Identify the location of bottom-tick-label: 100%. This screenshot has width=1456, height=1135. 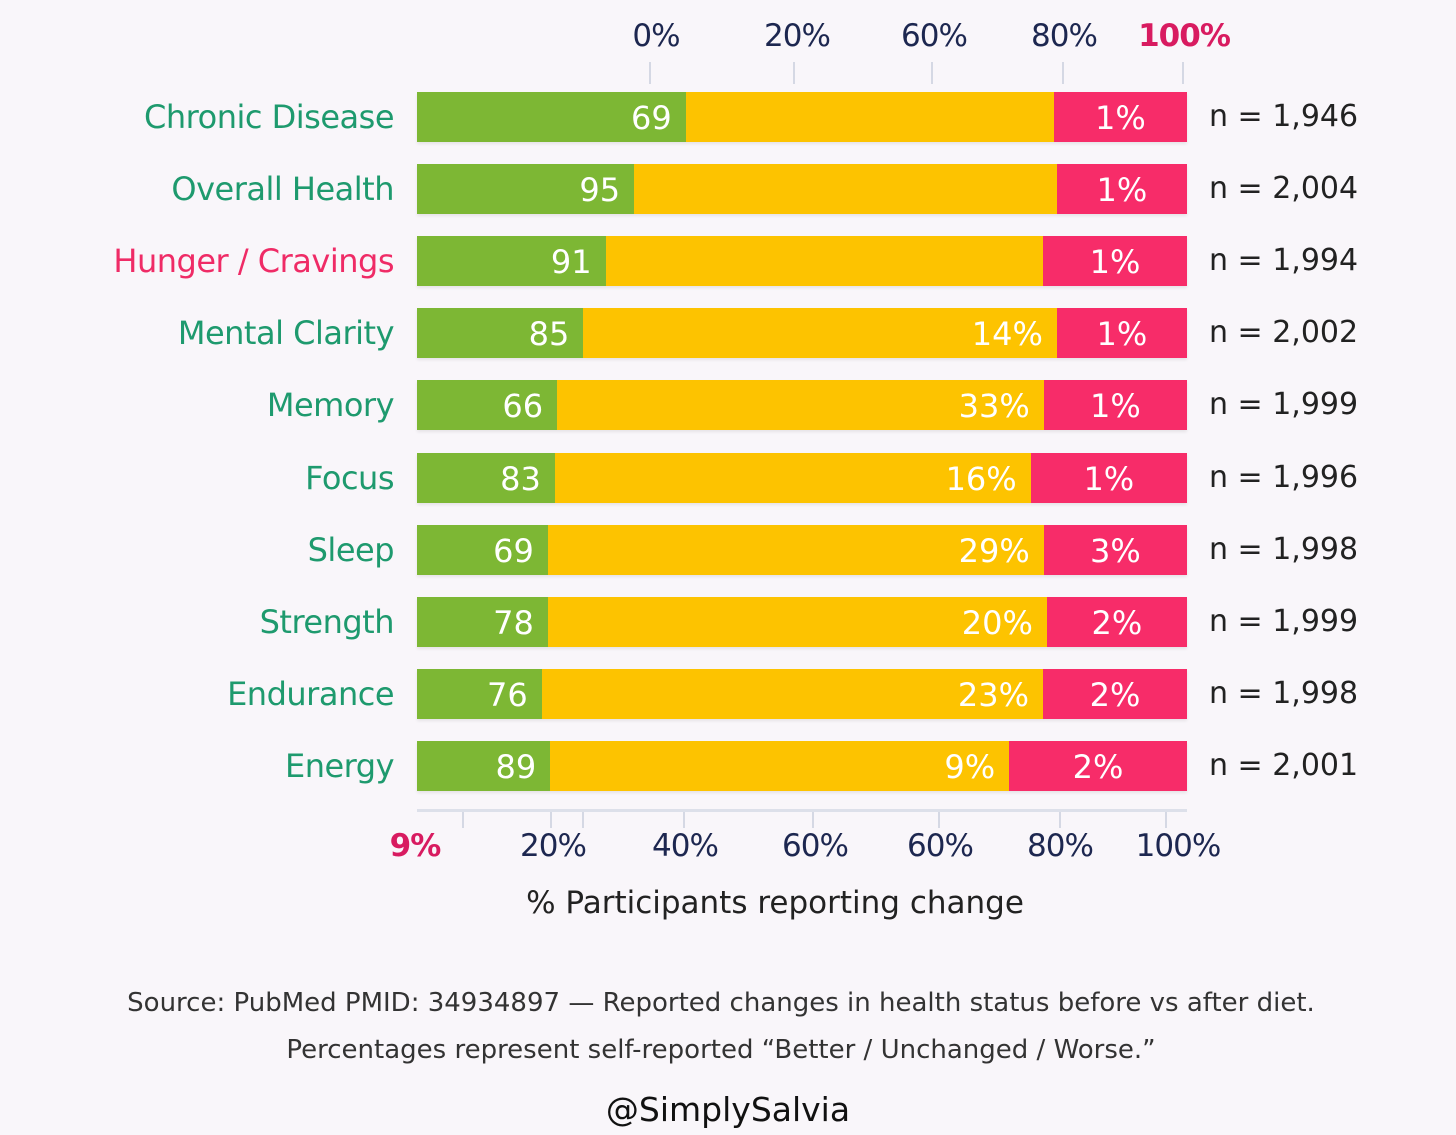
(1178, 846).